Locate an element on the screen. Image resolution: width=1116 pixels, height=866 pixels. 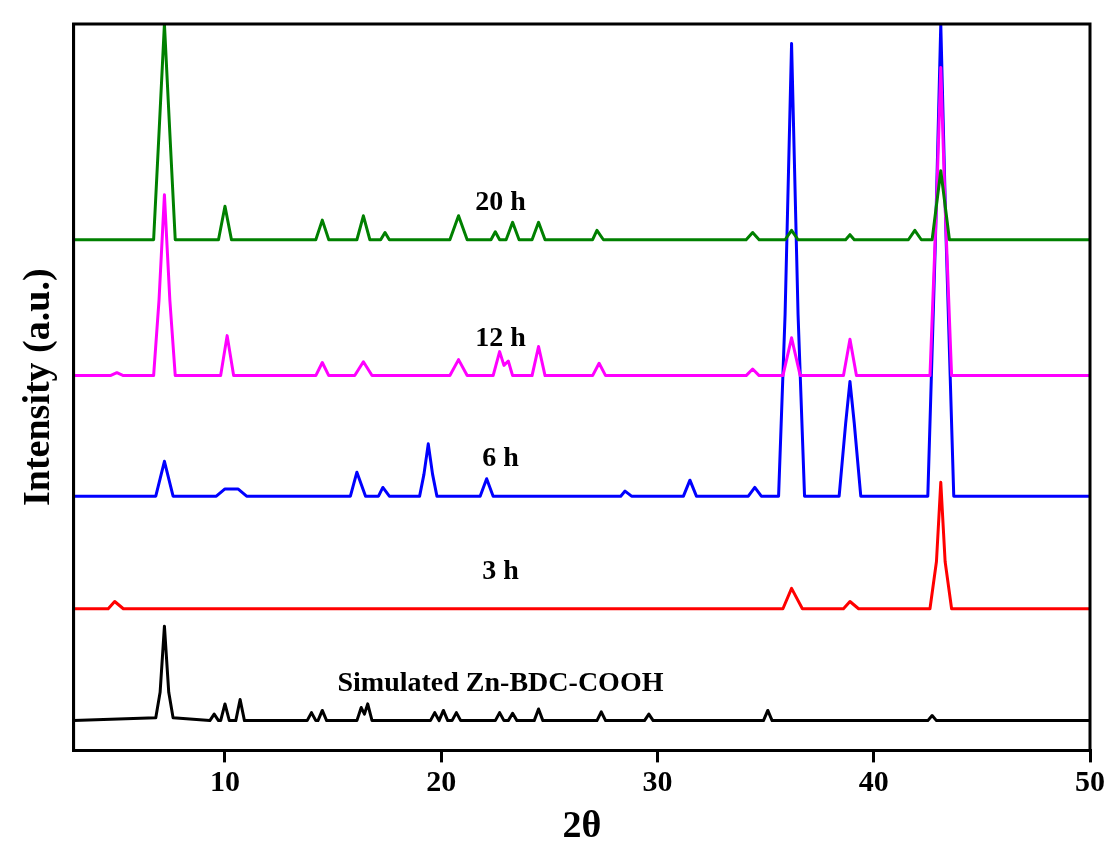
x-tick-label: 10 is located at coordinates (224, 781).